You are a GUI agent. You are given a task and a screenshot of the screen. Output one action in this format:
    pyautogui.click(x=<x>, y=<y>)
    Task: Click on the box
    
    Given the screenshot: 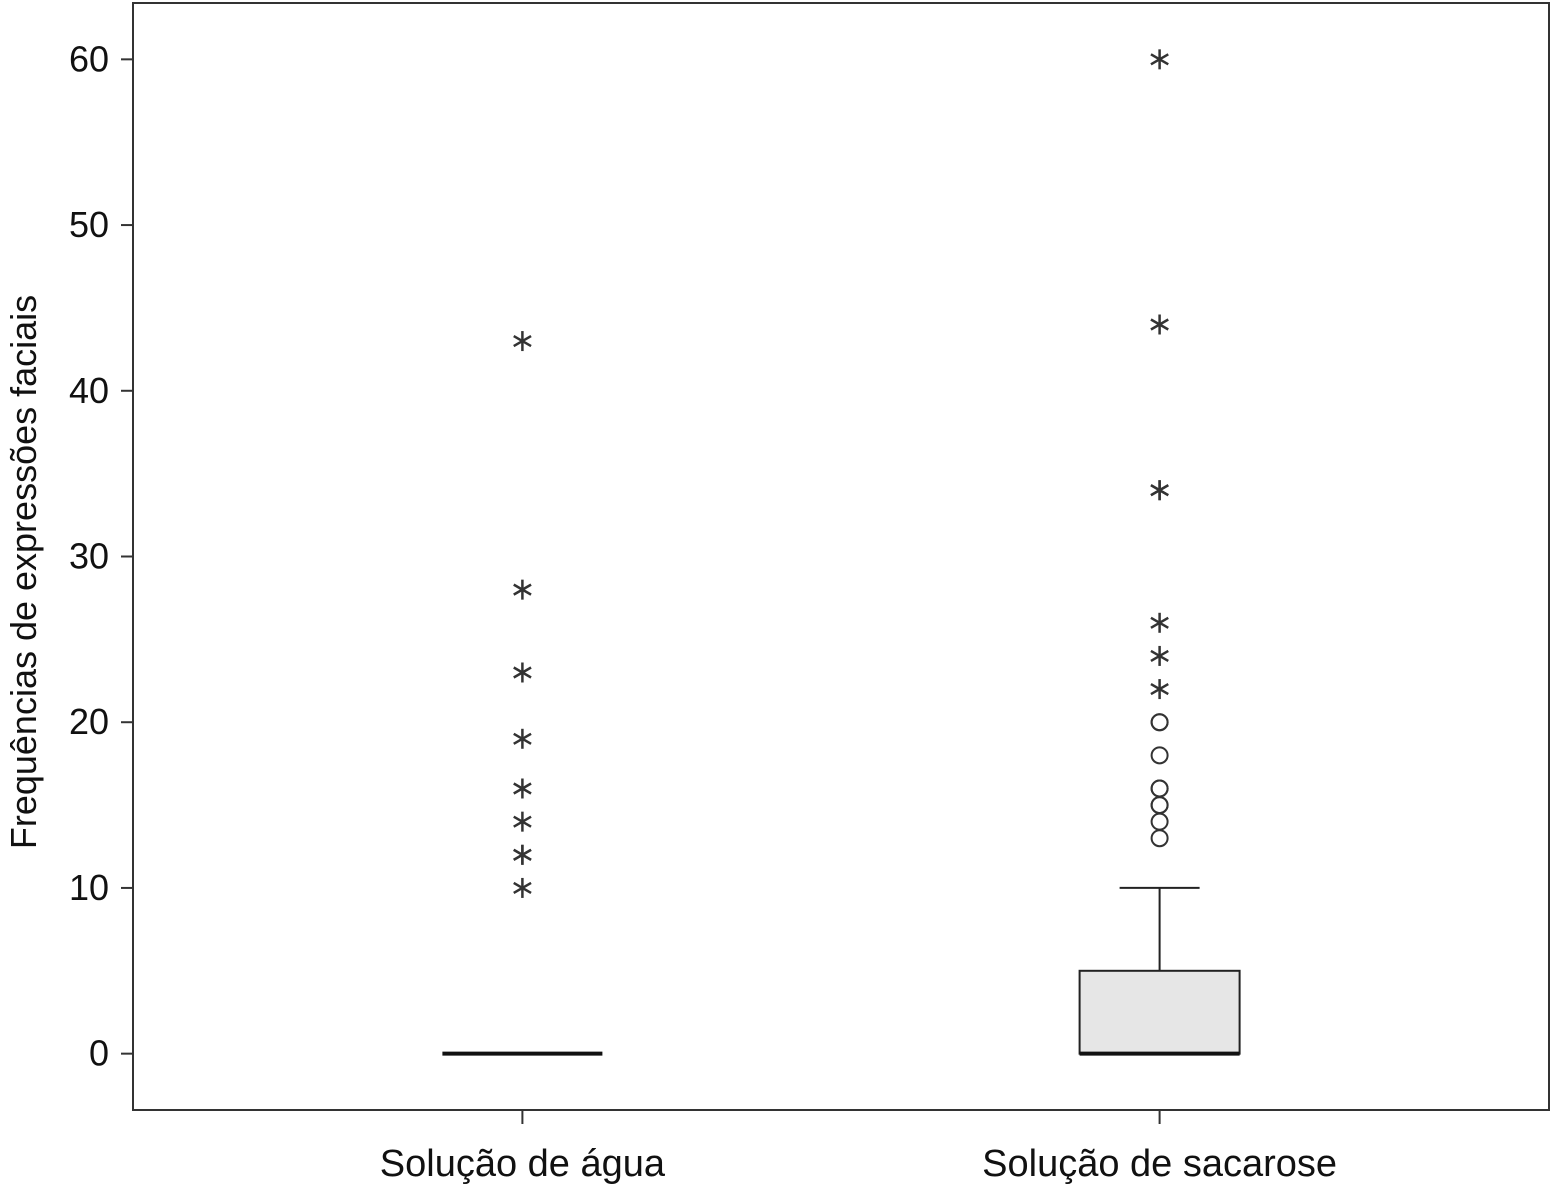 What is the action you would take?
    pyautogui.click(x=1159, y=1012)
    